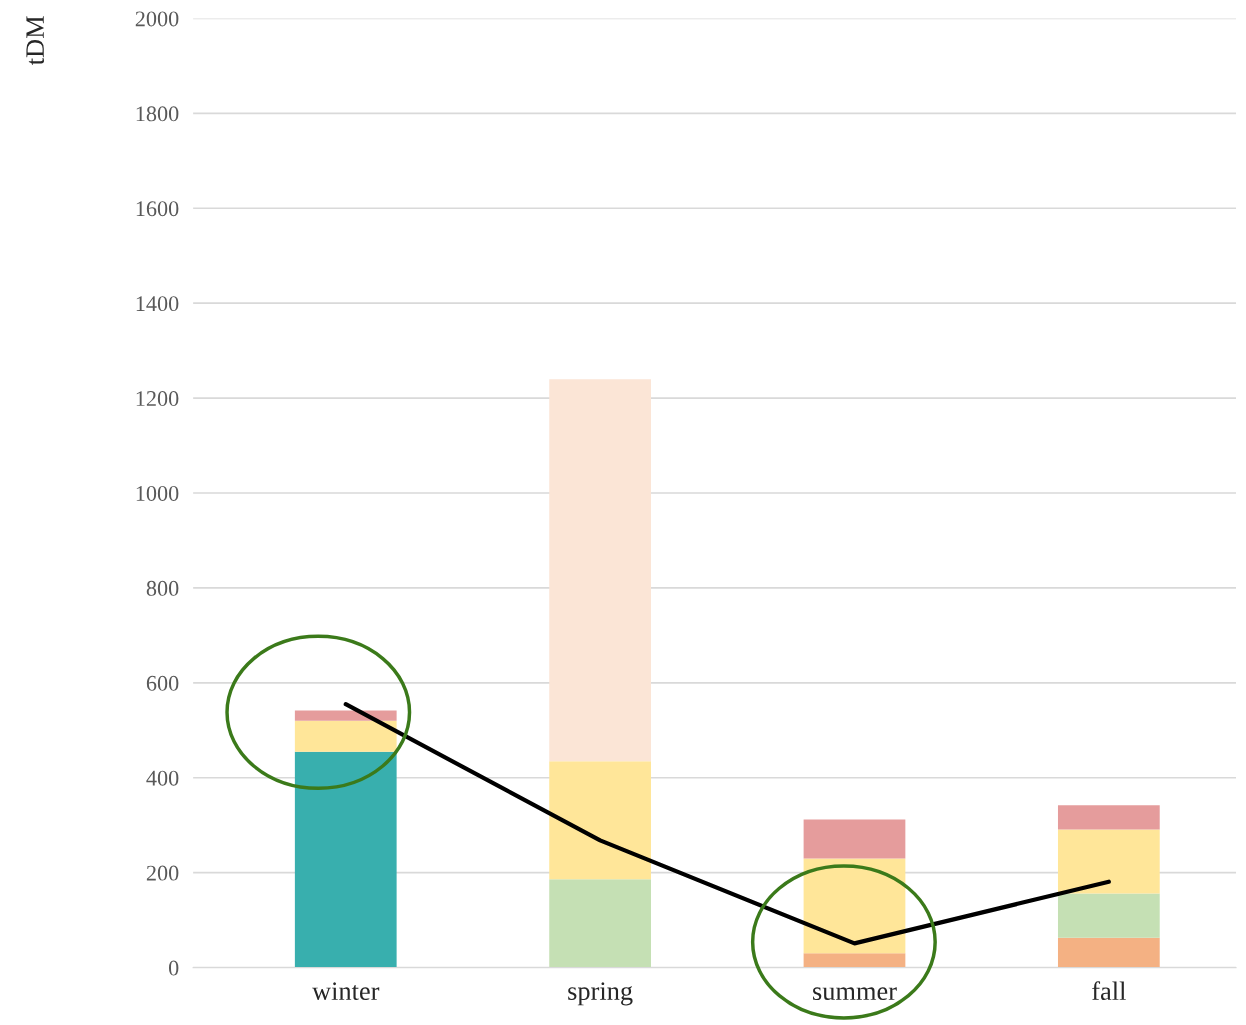  Describe the element at coordinates (855, 994) in the screenshot. I see `x-tick-label: summer` at that location.